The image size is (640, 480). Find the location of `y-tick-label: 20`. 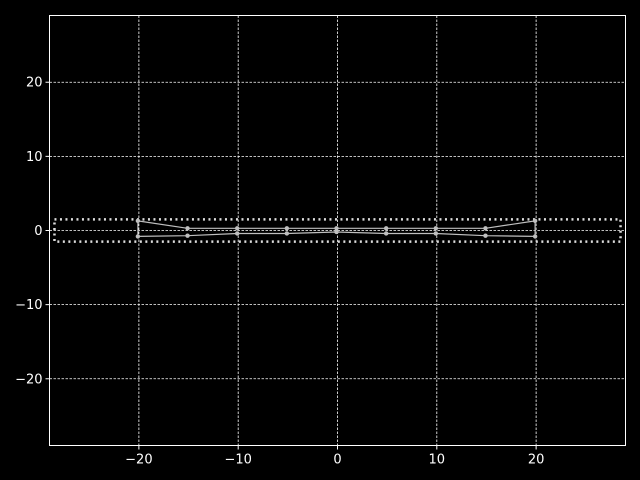

y-tick-label: 20 is located at coordinates (34, 83).